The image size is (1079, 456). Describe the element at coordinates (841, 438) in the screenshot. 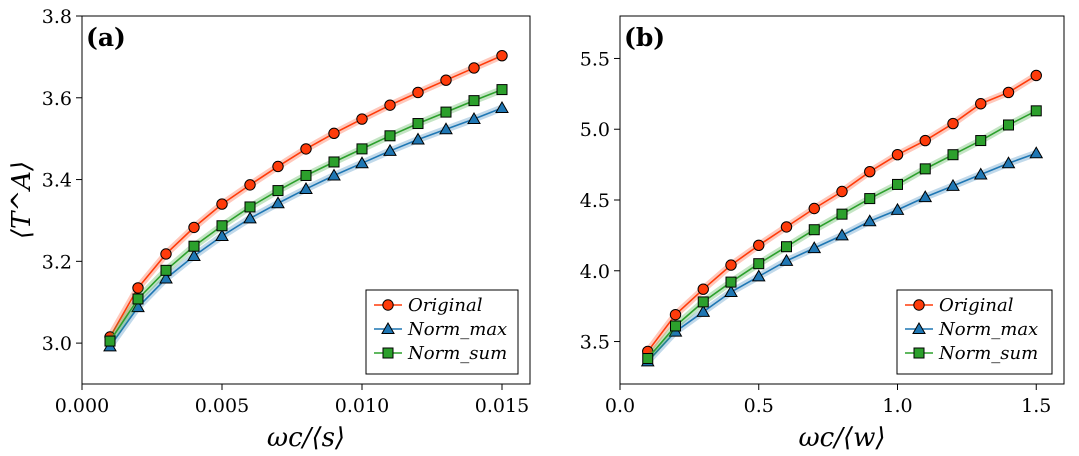

I see `x-axis-label: ωc/⟨w⟩` at that location.